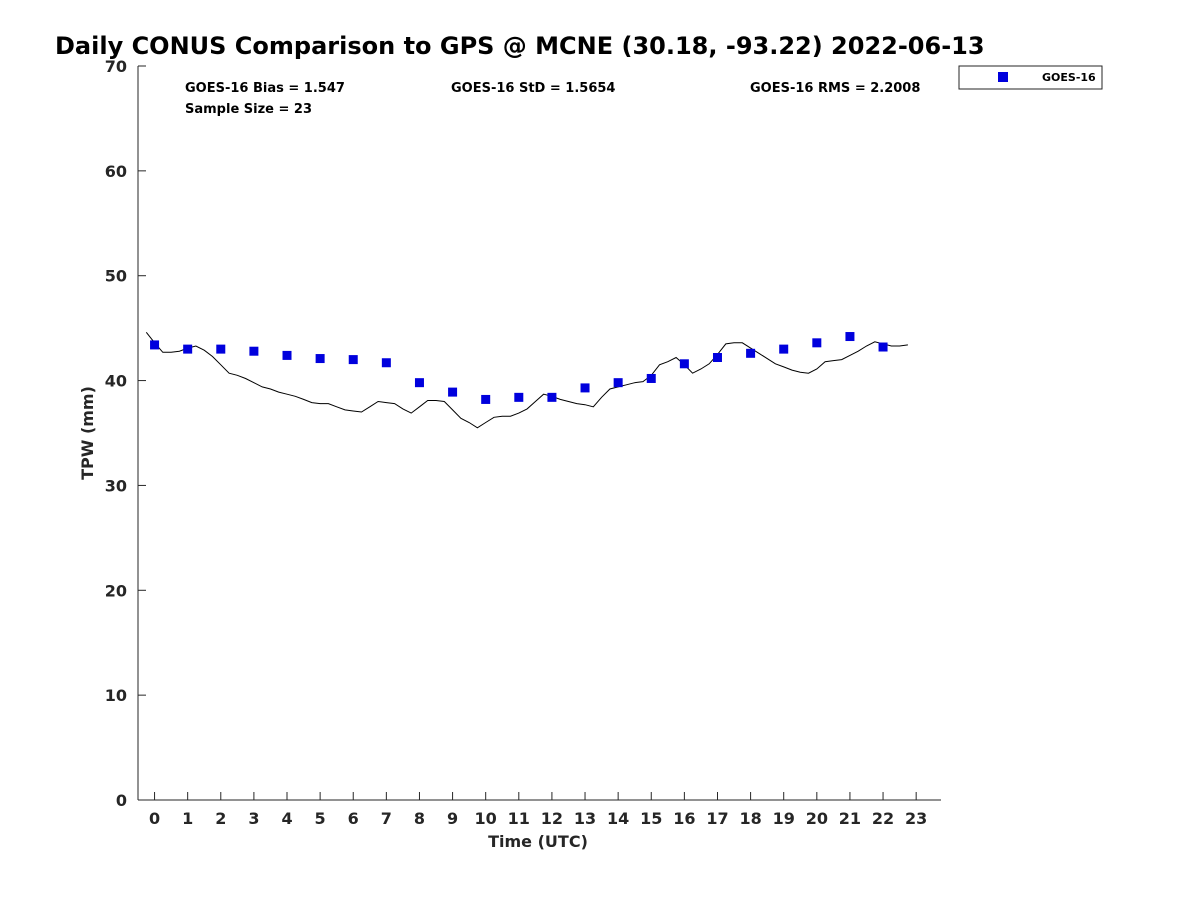 The height and width of the screenshot is (900, 1200). What do you see at coordinates (538, 841) in the screenshot?
I see `x-axis-label: Time (UTC)` at bounding box center [538, 841].